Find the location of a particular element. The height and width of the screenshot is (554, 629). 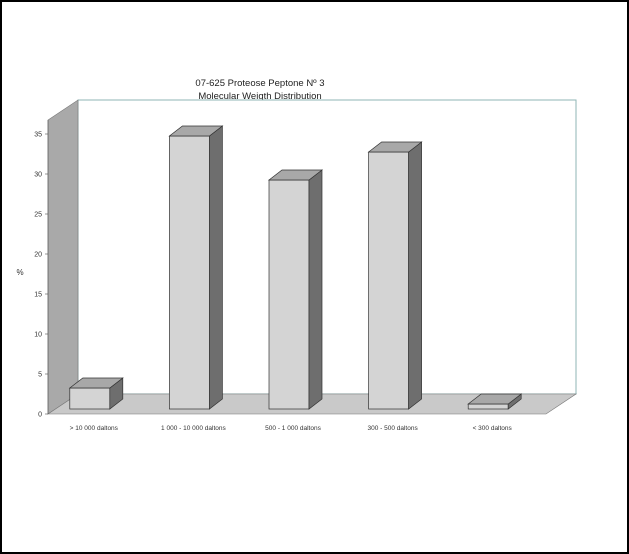

y-axis-label: % is located at coordinates (19, 272).